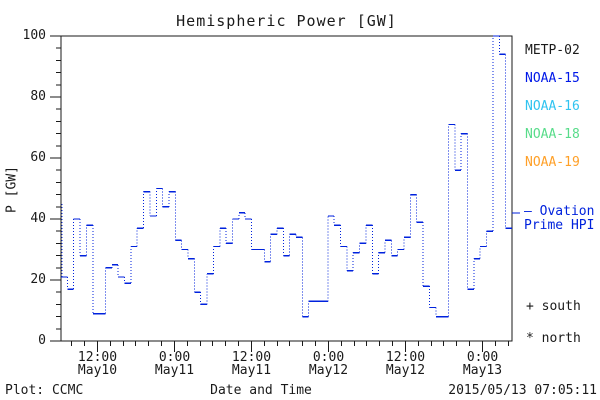 This screenshot has height=400, width=600. What do you see at coordinates (44, 390) in the screenshot?
I see `footer-plot-source: Plot: CCMC` at bounding box center [44, 390].